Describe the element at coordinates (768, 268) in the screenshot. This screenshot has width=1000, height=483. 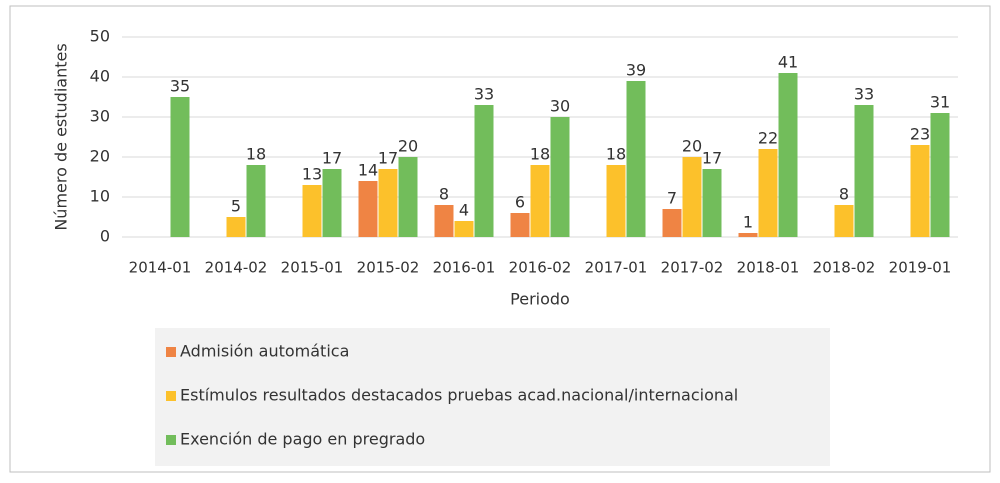
I see `x-tick-label: 2018-01` at that location.